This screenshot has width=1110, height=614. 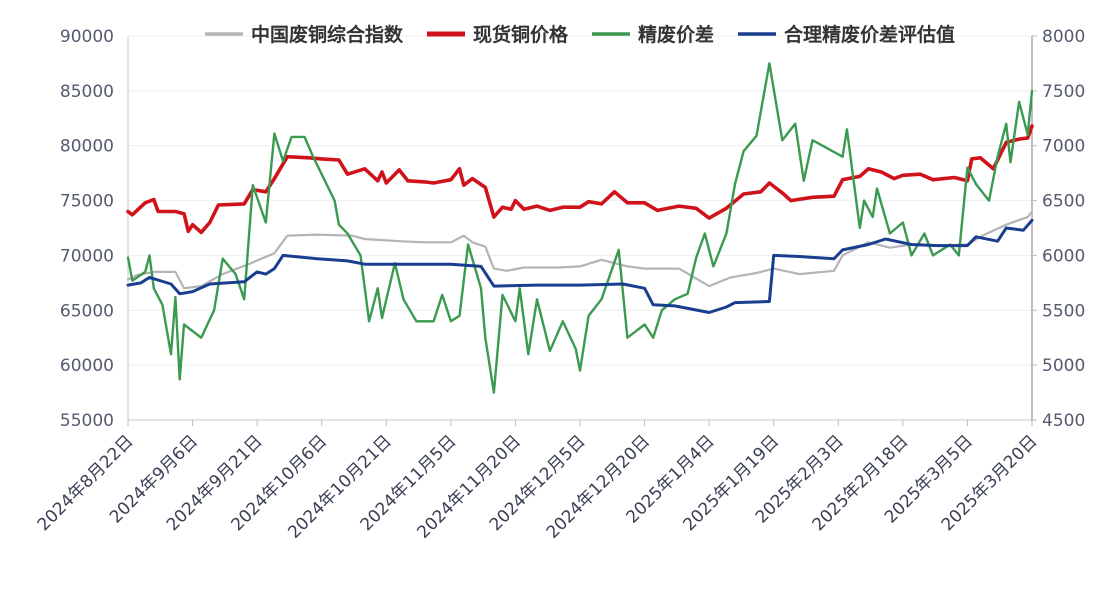 I want to click on legend-label: 现货铜价格, so click(x=521, y=34).